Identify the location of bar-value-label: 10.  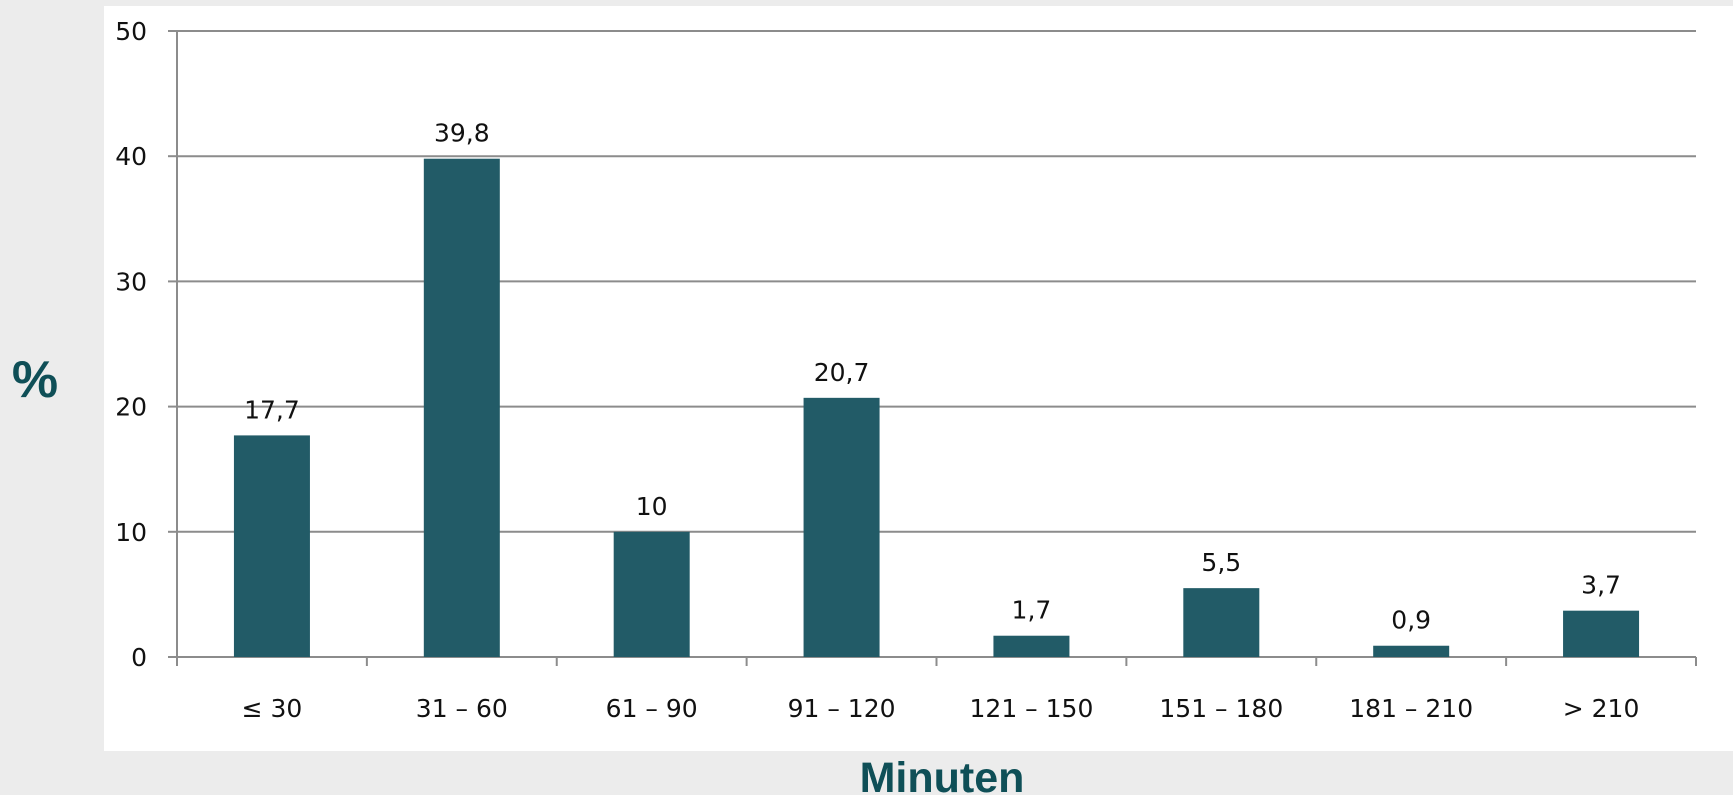
(652, 506).